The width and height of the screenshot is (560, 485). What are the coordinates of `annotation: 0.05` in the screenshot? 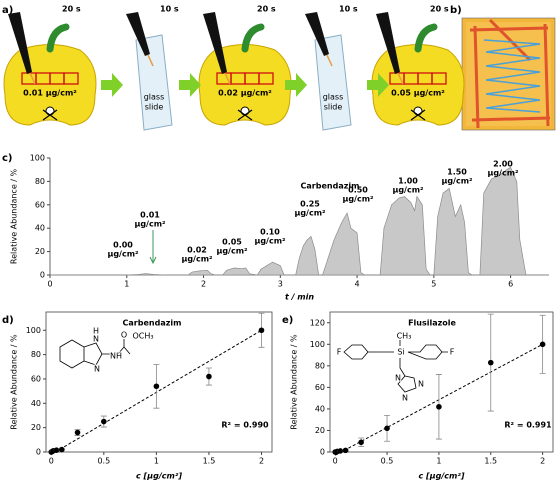 It's located at (232, 242).